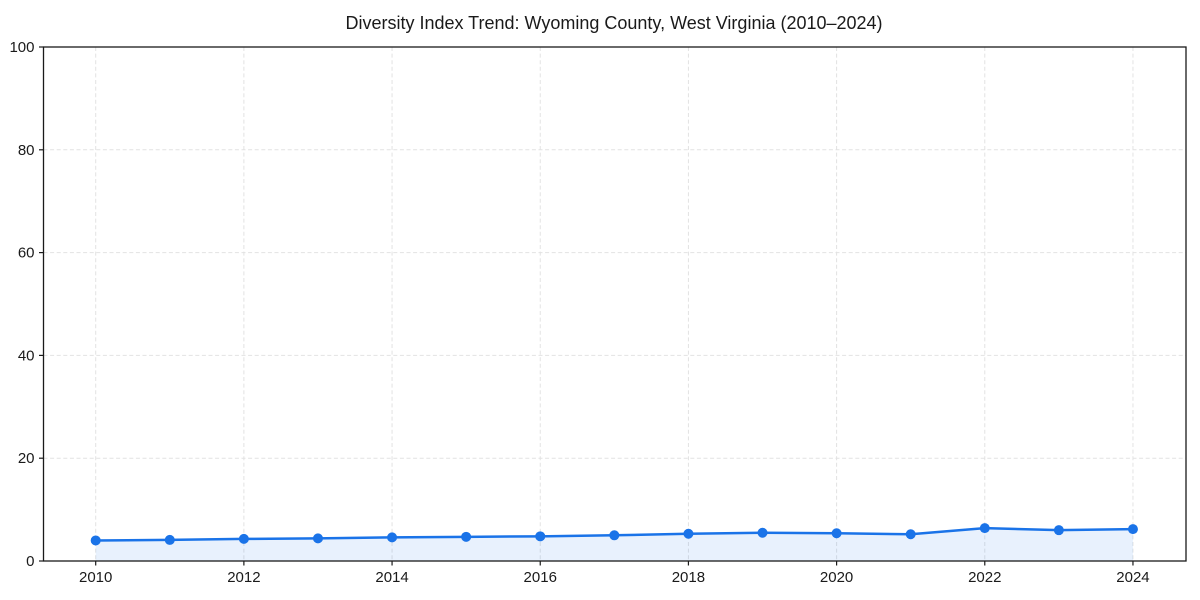 The image size is (1200, 600). I want to click on data-point-2014, so click(392, 537).